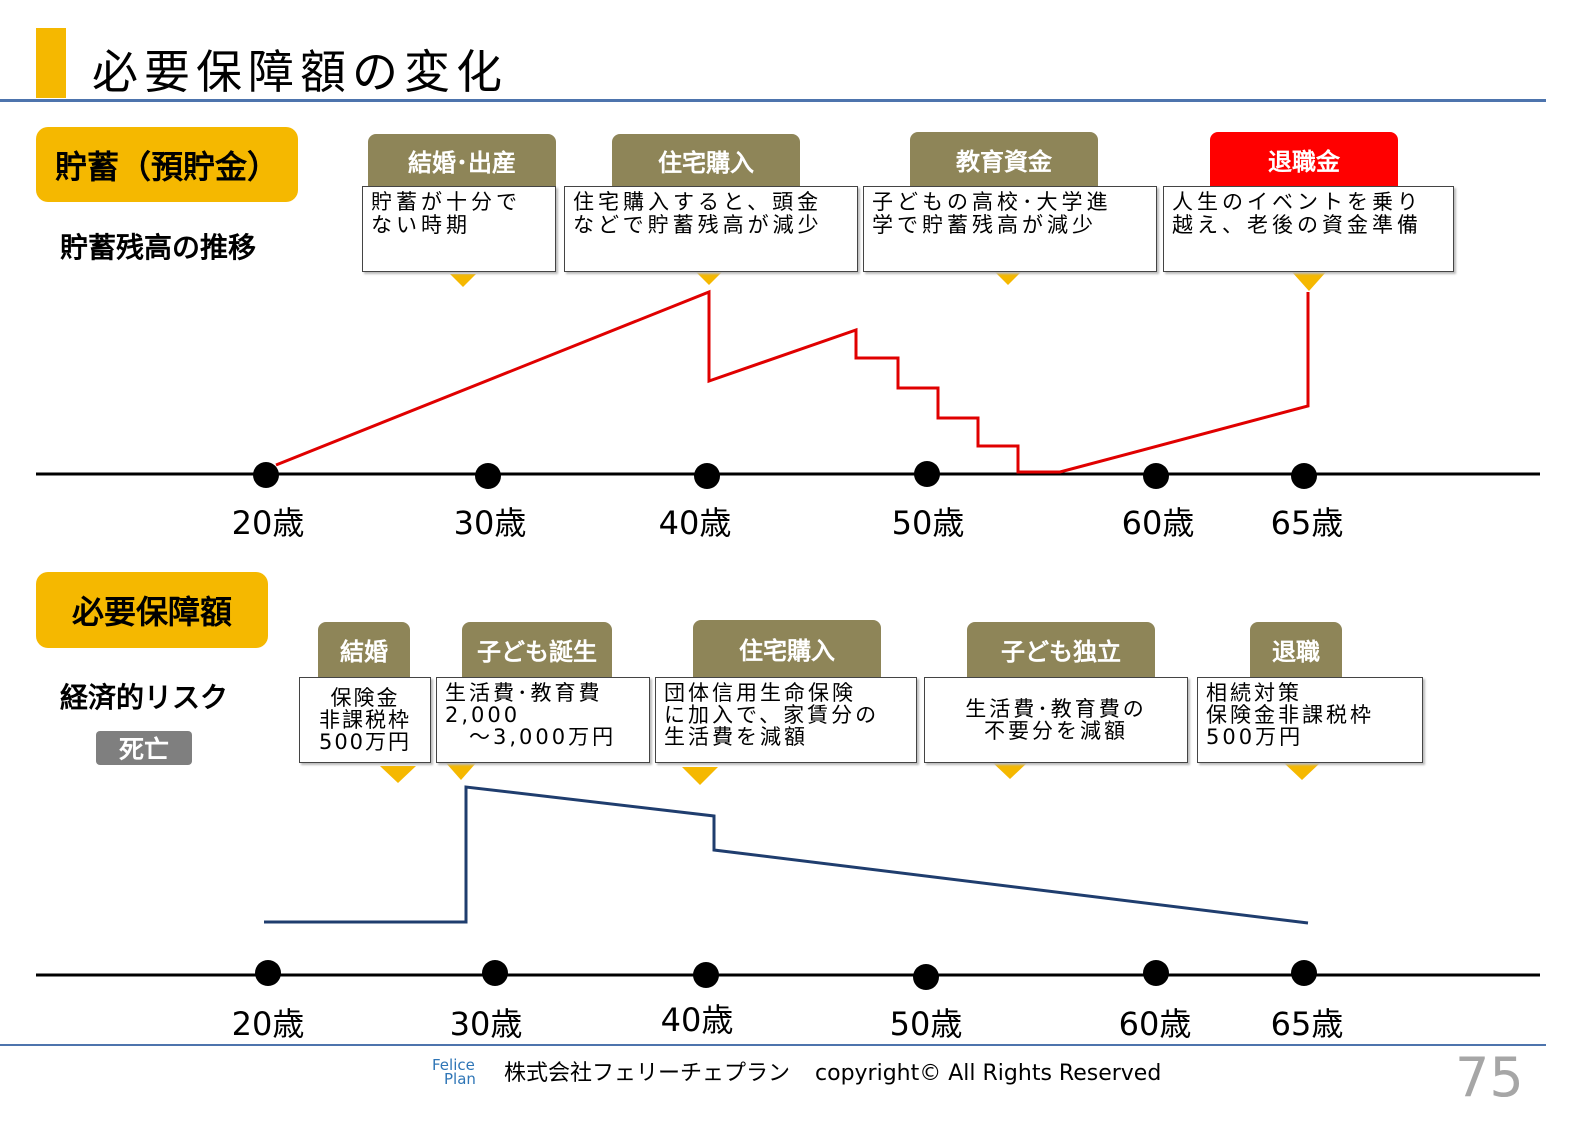 This screenshot has height=1122, width=1588. I want to click on event-tab-marriage-birth: 結婚･出産, so click(462, 160).